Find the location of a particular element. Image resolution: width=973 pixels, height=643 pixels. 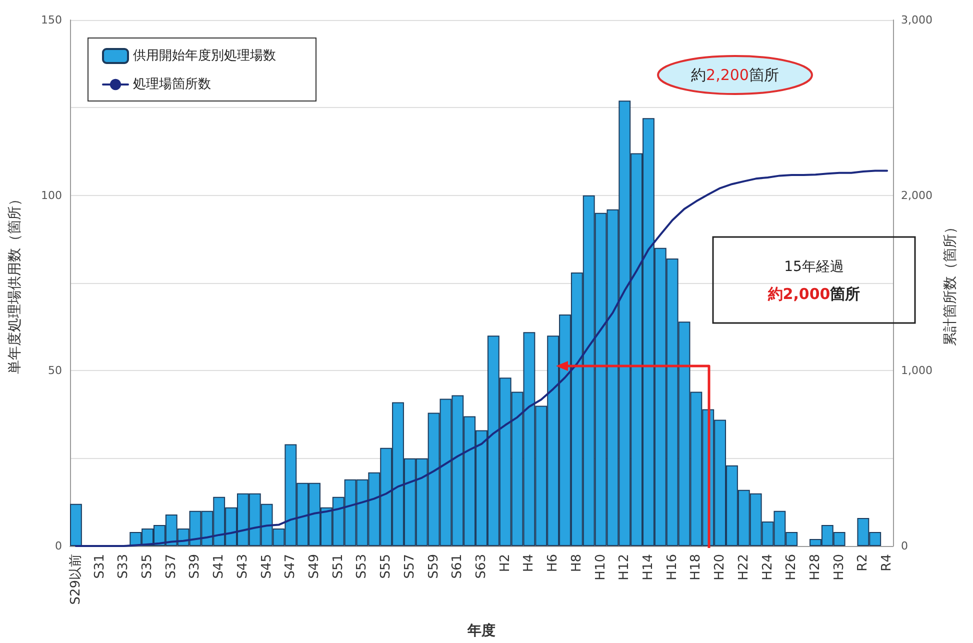

annotation: 約2,200箇所 is located at coordinates (735, 75).